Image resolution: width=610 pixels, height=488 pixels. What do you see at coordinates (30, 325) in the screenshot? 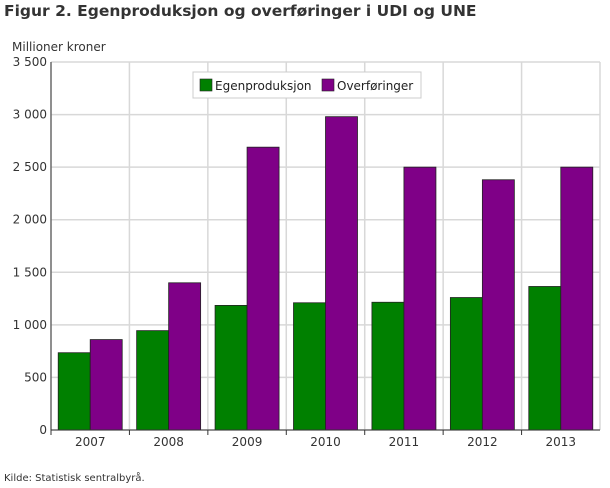
I see `y-tick-label: 1 000` at bounding box center [30, 325].